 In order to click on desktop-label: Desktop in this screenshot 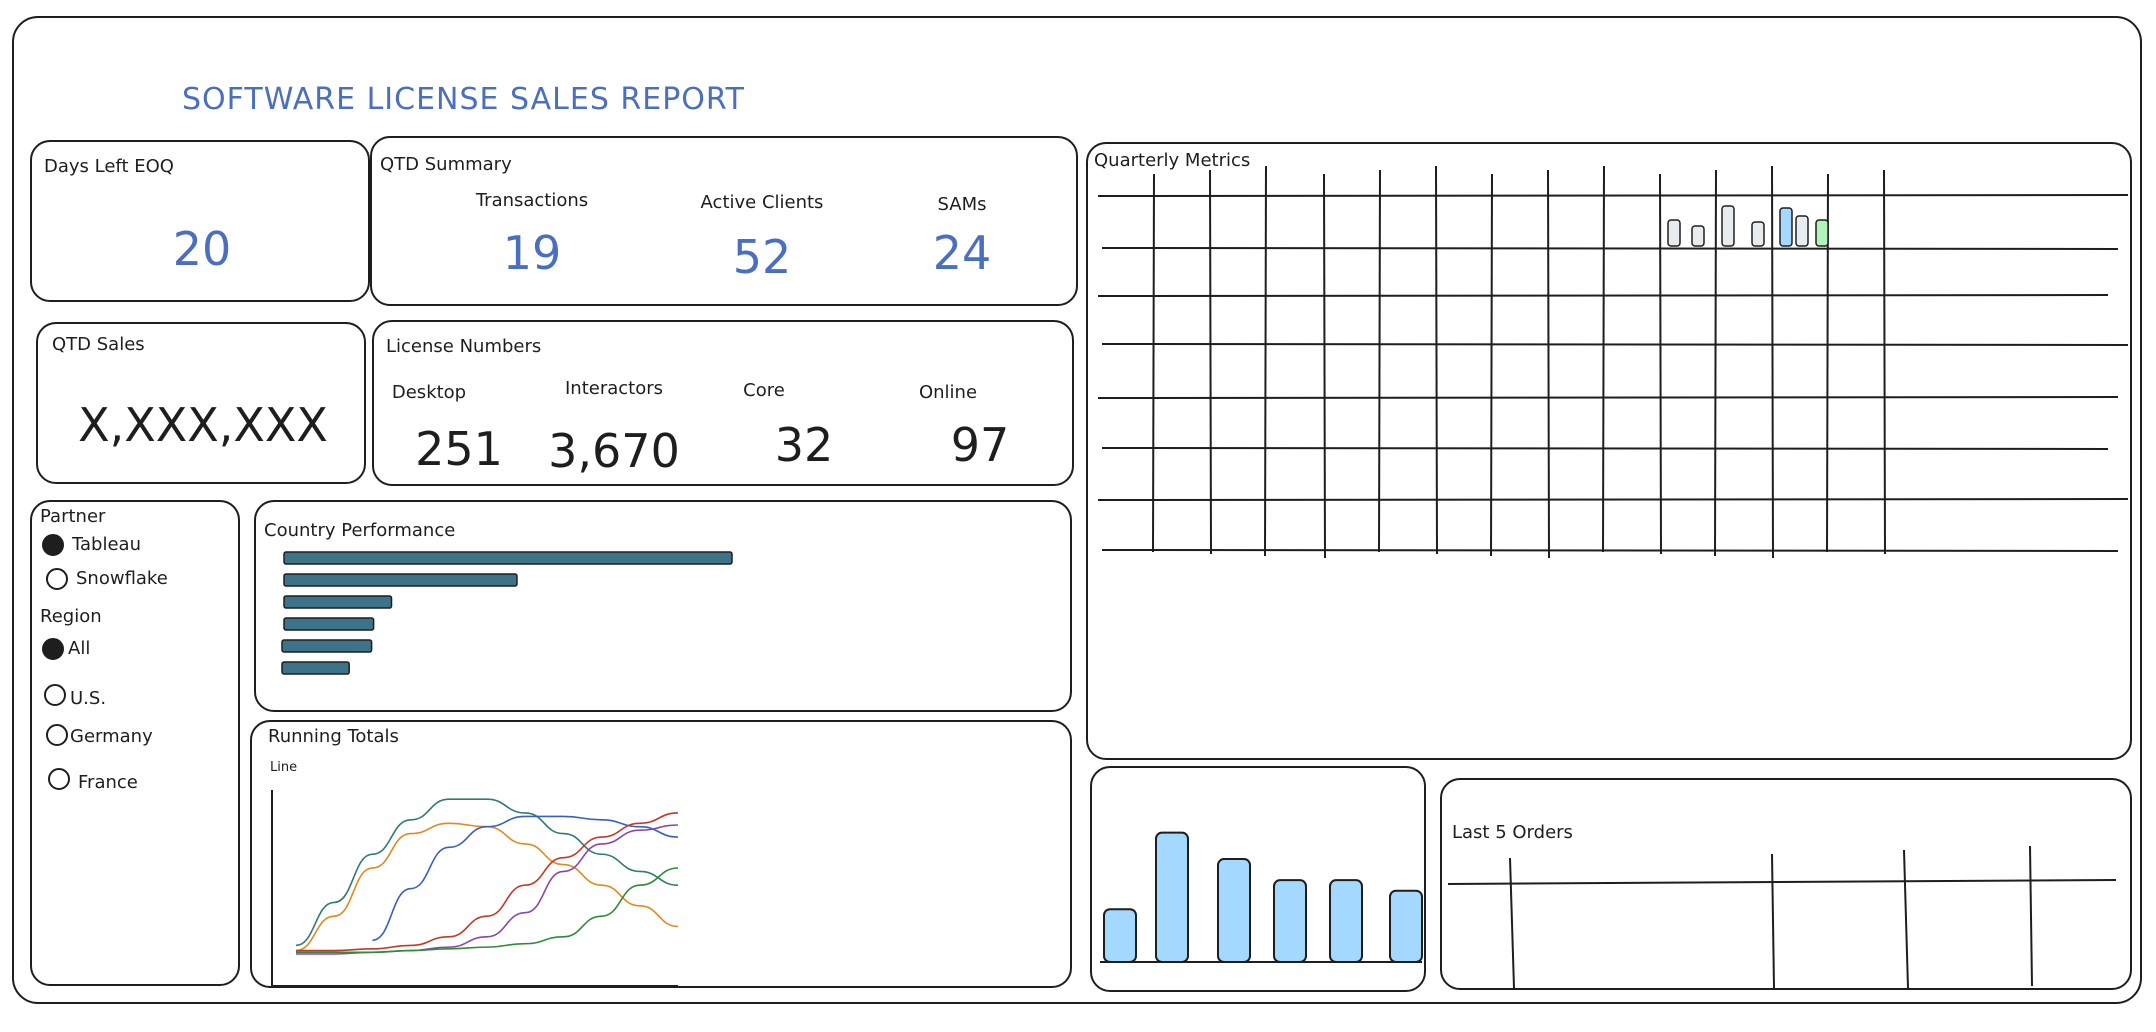, I will do `click(429, 392)`.